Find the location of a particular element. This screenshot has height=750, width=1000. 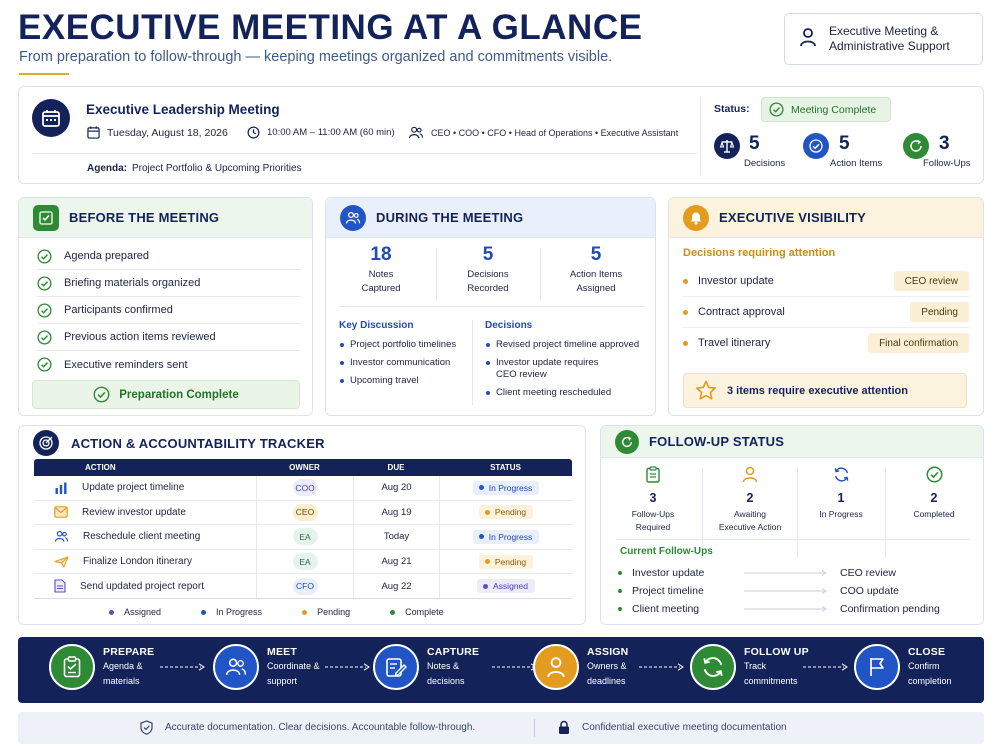

before-meeting-header: BEFORE THE MEETING is located at coordinates (165, 218).